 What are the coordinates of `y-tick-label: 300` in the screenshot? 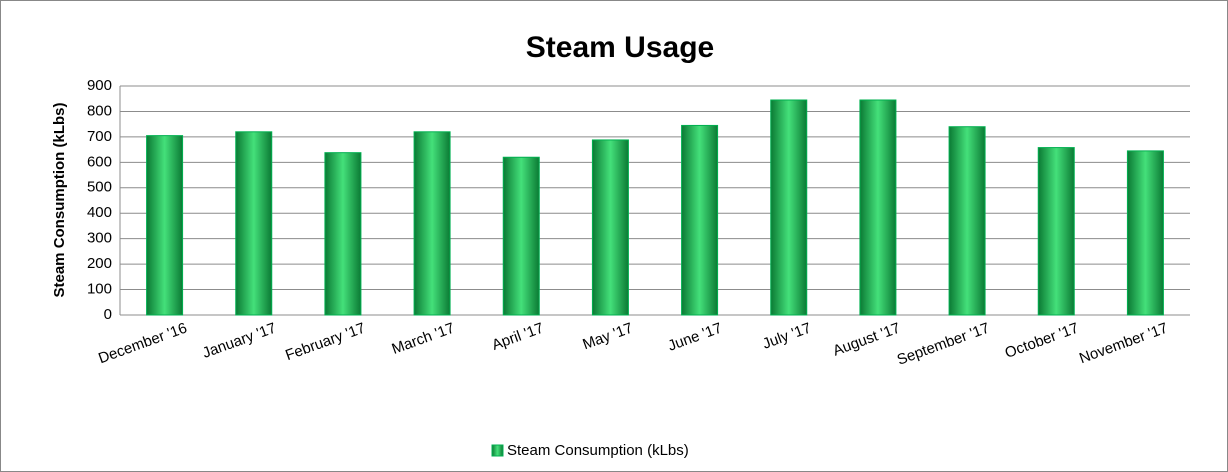 It's located at (99, 238).